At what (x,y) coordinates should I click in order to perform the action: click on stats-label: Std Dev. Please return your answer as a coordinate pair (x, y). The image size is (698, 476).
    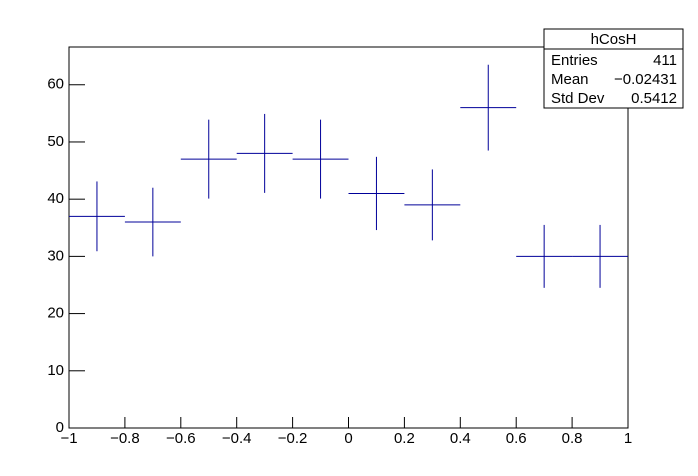
    Looking at the image, I should click on (578, 98).